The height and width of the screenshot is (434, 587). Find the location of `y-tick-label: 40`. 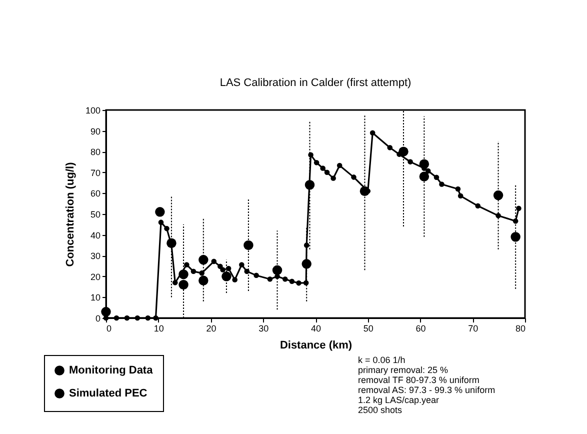

y-tick-label: 40 is located at coordinates (95, 235).